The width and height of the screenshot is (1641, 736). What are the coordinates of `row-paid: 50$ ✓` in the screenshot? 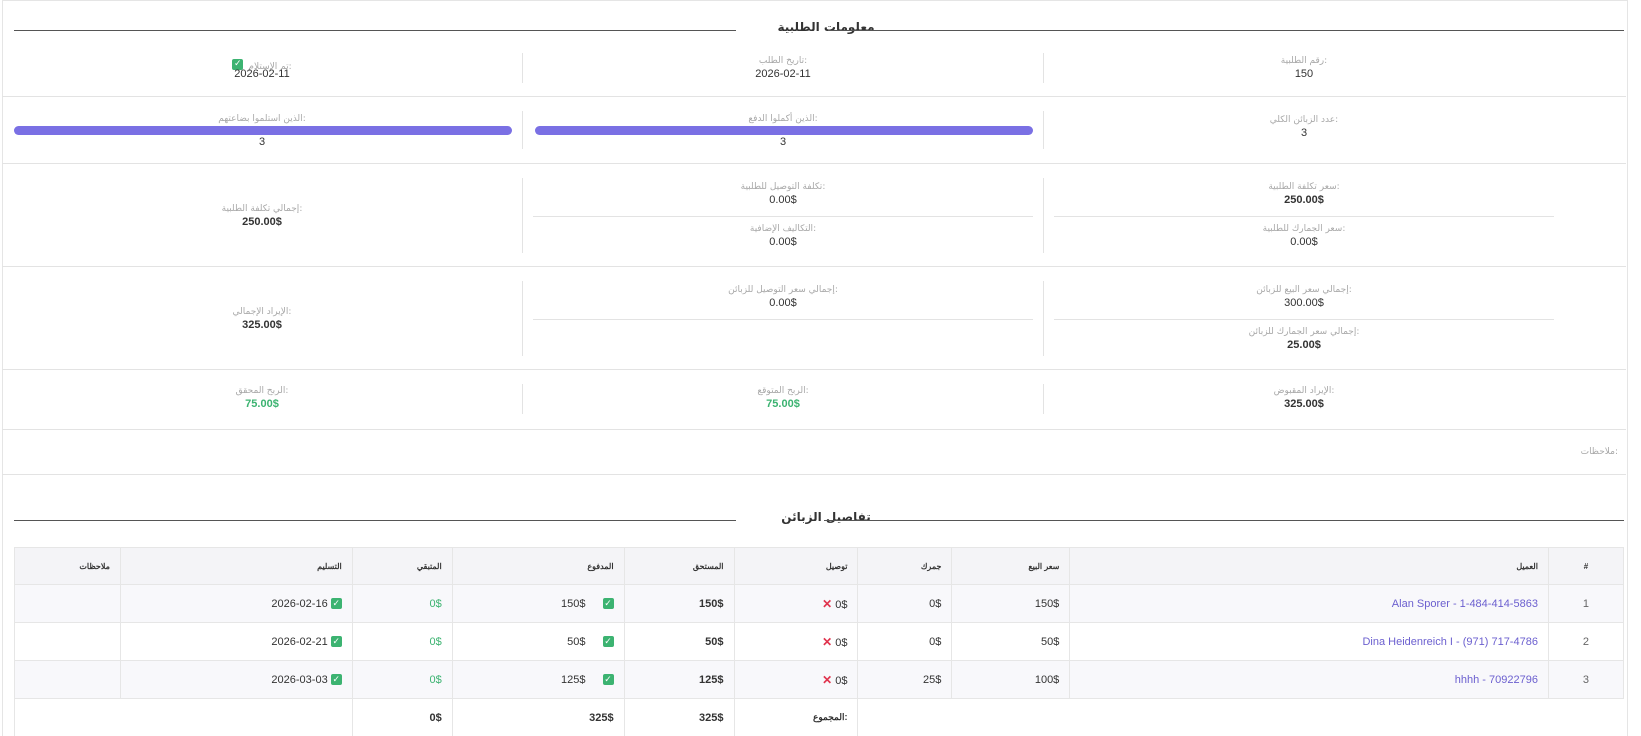 It's located at (538, 641).